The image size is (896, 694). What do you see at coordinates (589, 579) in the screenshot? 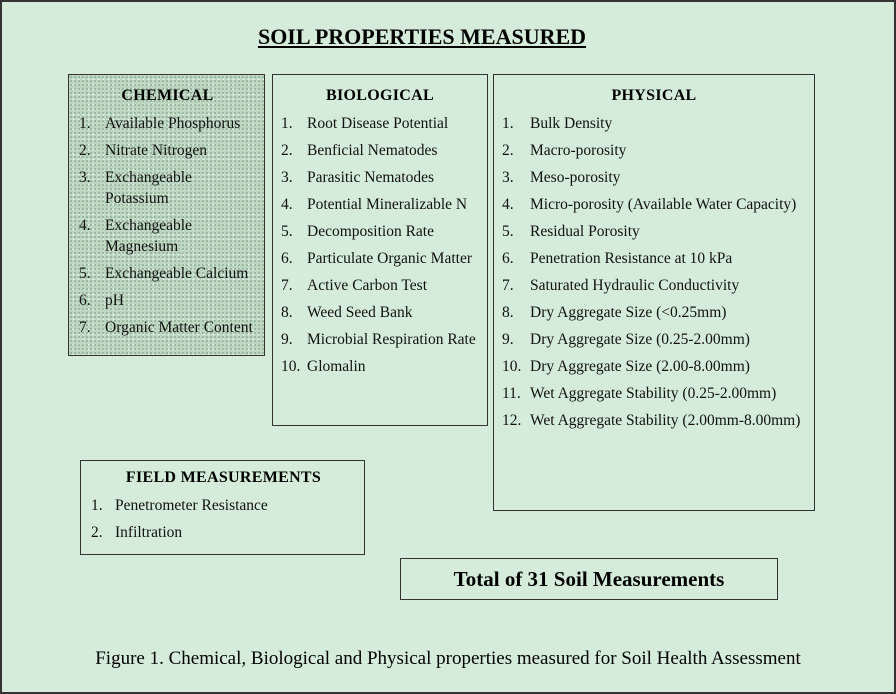
I see `total-box: Total of 31 Soil Measurements` at bounding box center [589, 579].